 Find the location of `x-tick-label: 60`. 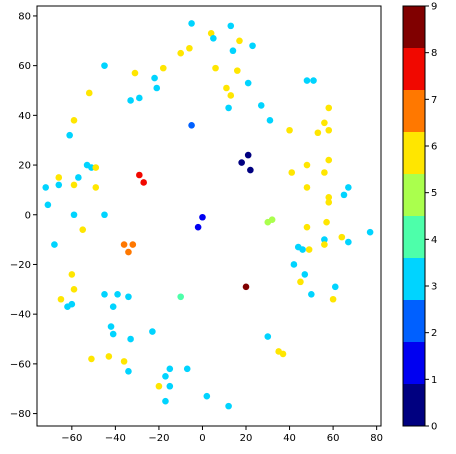

x-tick-label: 60 is located at coordinates (333, 438).